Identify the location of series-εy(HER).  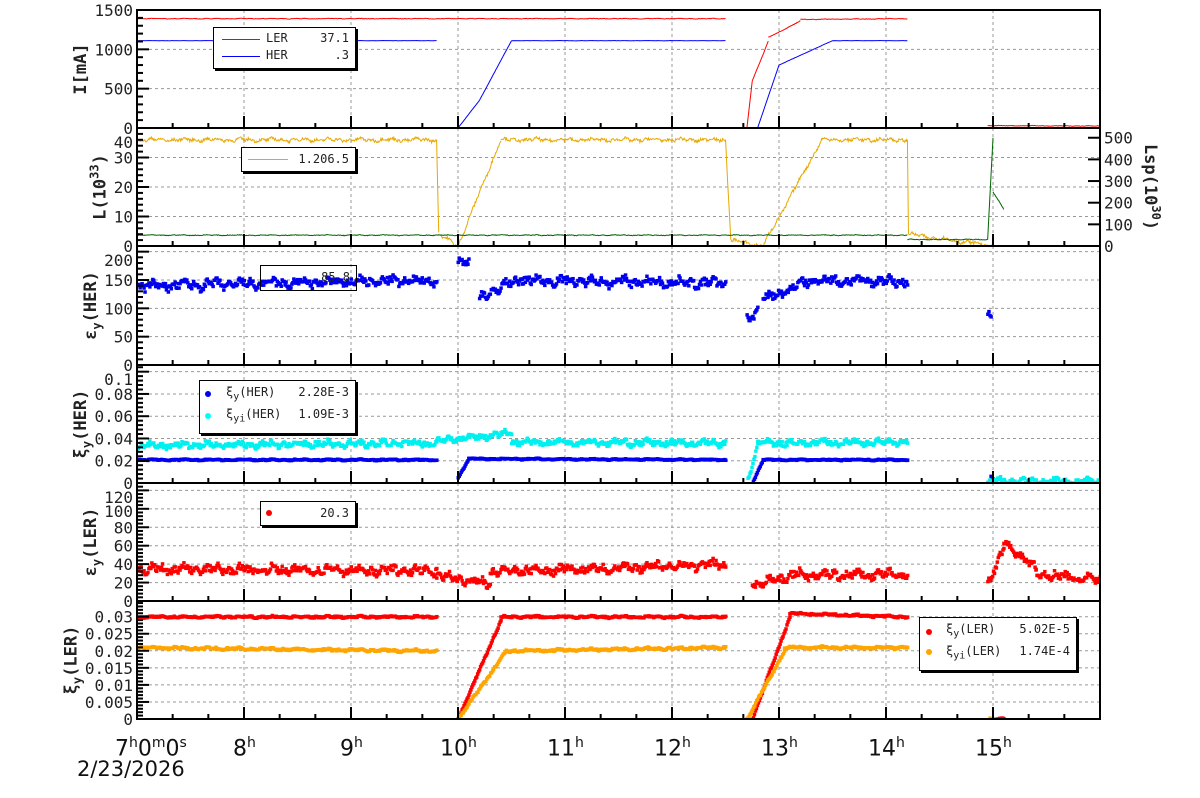
(565, 289).